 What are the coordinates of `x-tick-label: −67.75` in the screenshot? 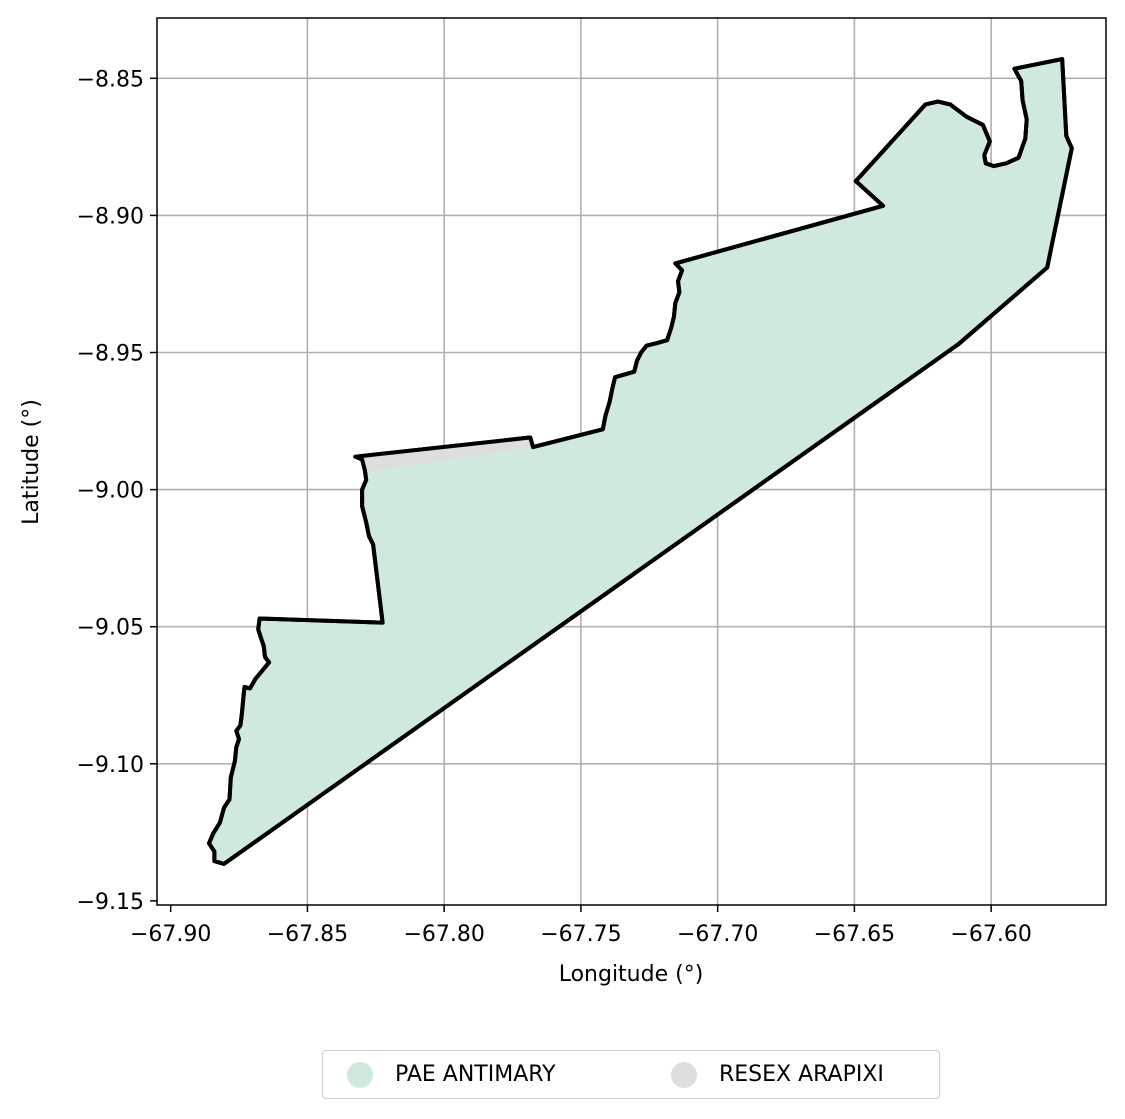 It's located at (580, 934).